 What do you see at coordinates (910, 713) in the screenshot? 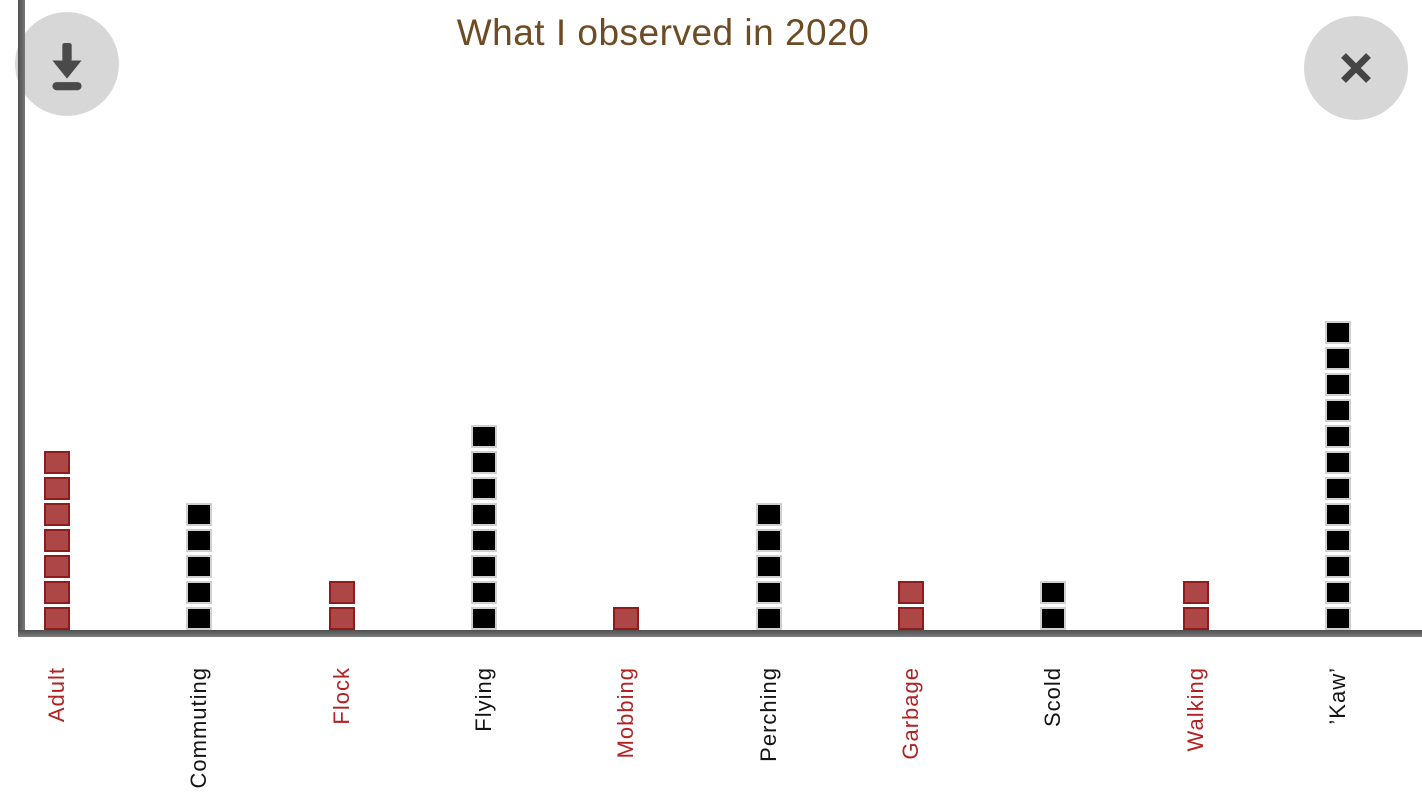
I see `x-tick-label-garbage: Garbage` at bounding box center [910, 713].